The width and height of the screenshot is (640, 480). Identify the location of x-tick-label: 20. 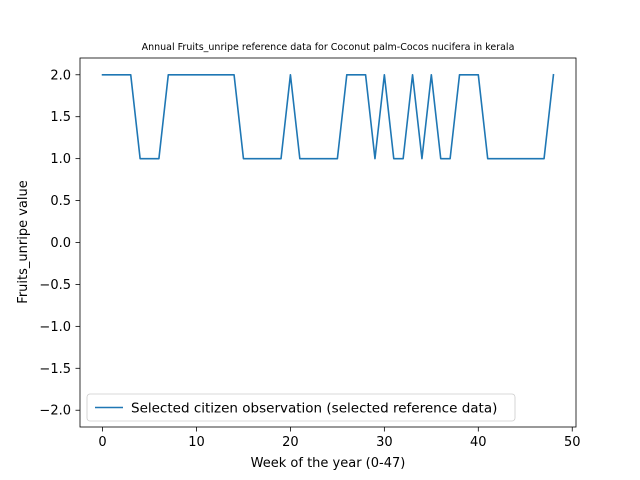
(290, 442).